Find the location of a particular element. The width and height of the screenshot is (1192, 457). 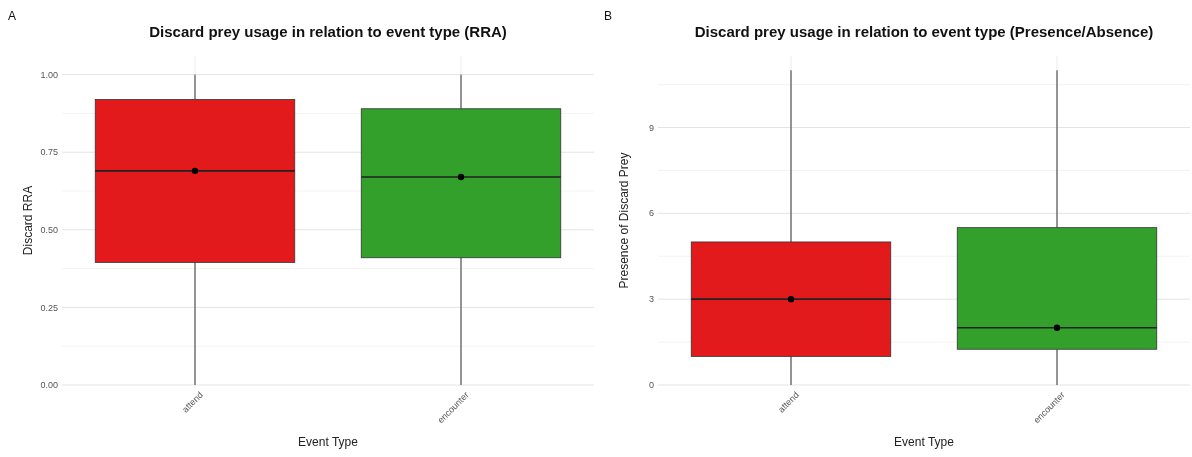

chart-title: Discard prey usage in relation to event type (Presence/Absence) is located at coordinates (924, 31).